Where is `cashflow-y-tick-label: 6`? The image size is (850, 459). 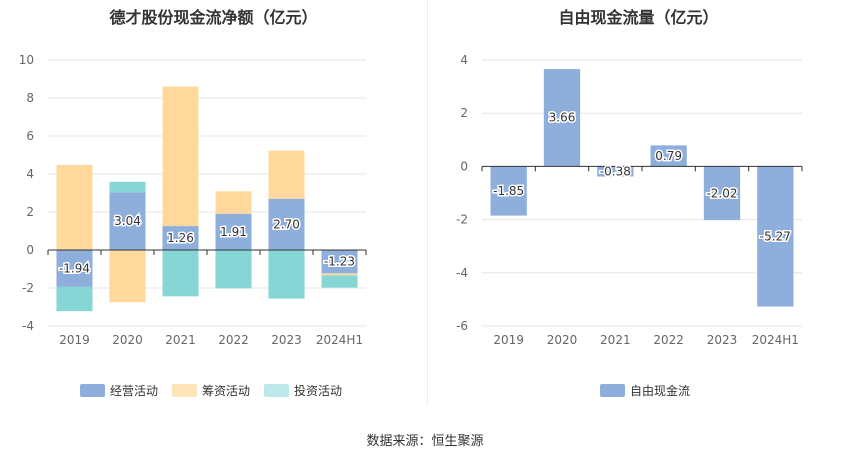 cashflow-y-tick-label: 6 is located at coordinates (30, 136).